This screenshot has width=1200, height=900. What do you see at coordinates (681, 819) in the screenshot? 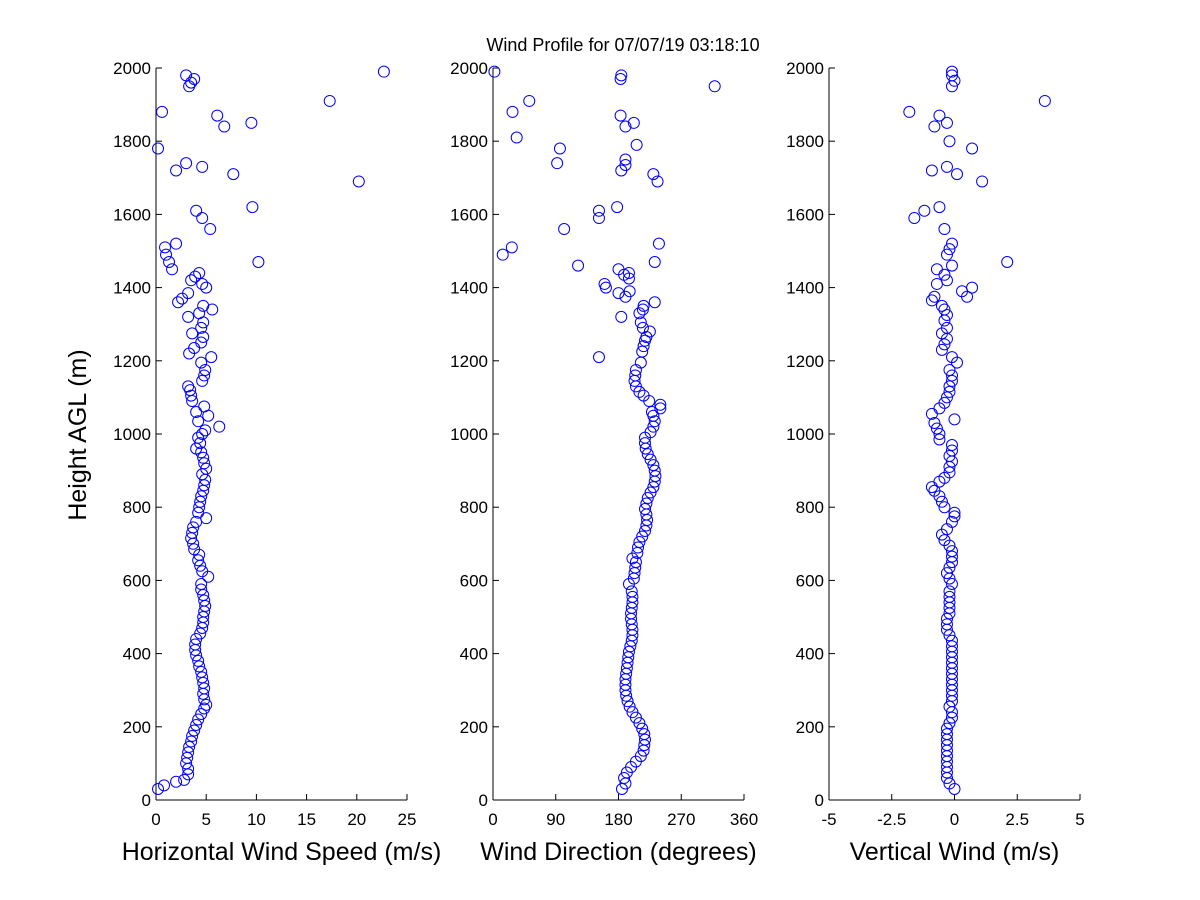
I see `x-tick-label: 270` at bounding box center [681, 819].